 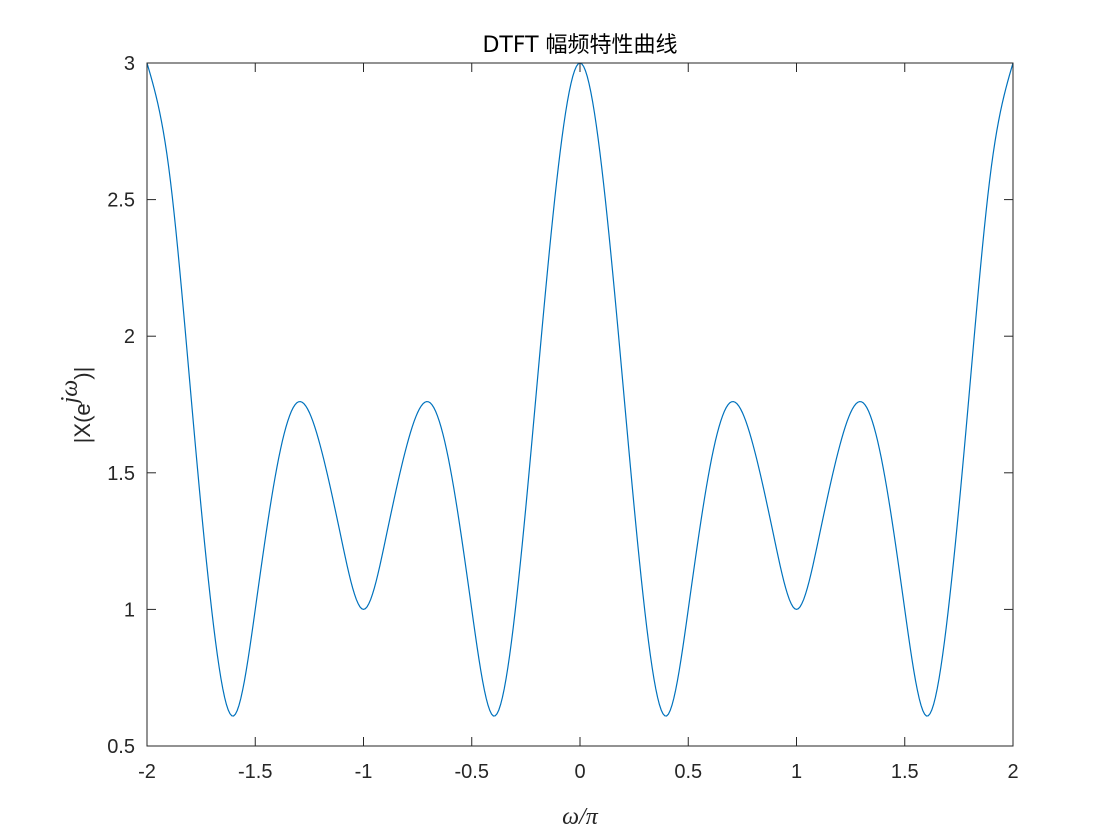 What do you see at coordinates (70, 393) in the screenshot?
I see `y-axis-label-superscript: jω` at bounding box center [70, 393].